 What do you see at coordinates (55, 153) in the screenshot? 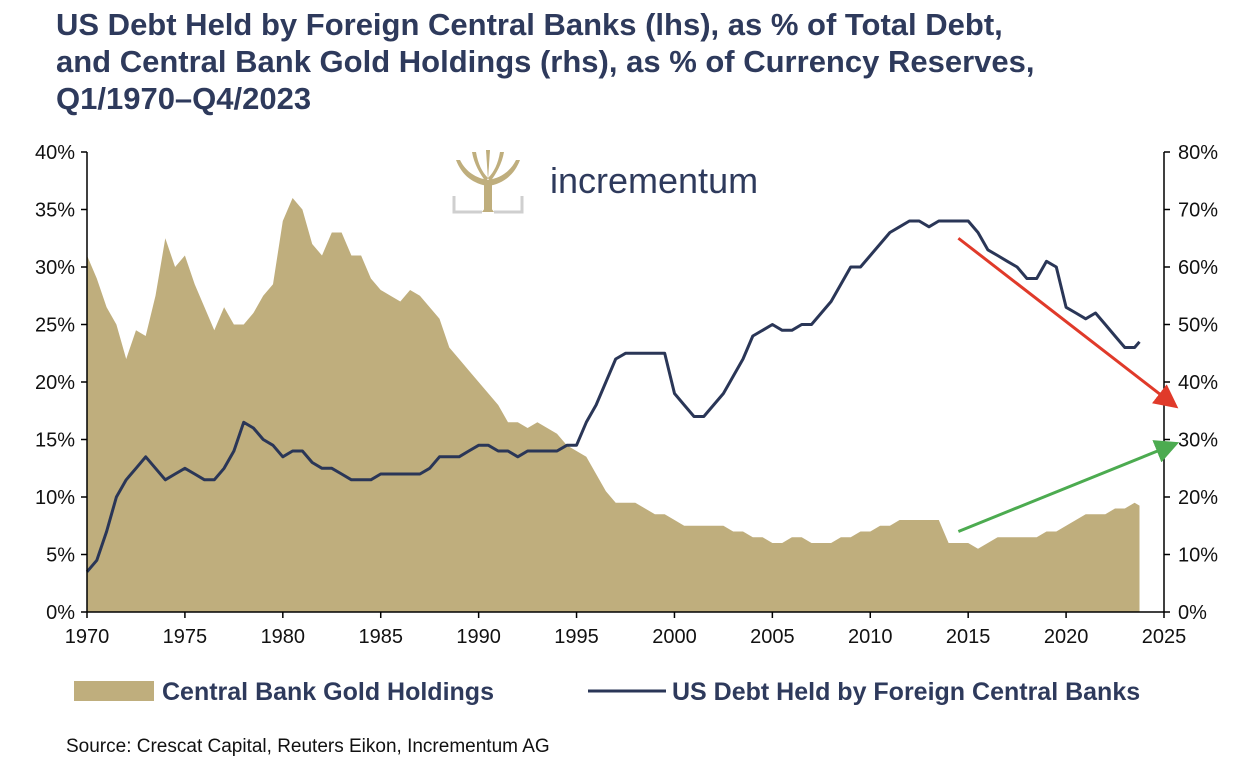
I see `left-tick-label: 40%` at bounding box center [55, 153].